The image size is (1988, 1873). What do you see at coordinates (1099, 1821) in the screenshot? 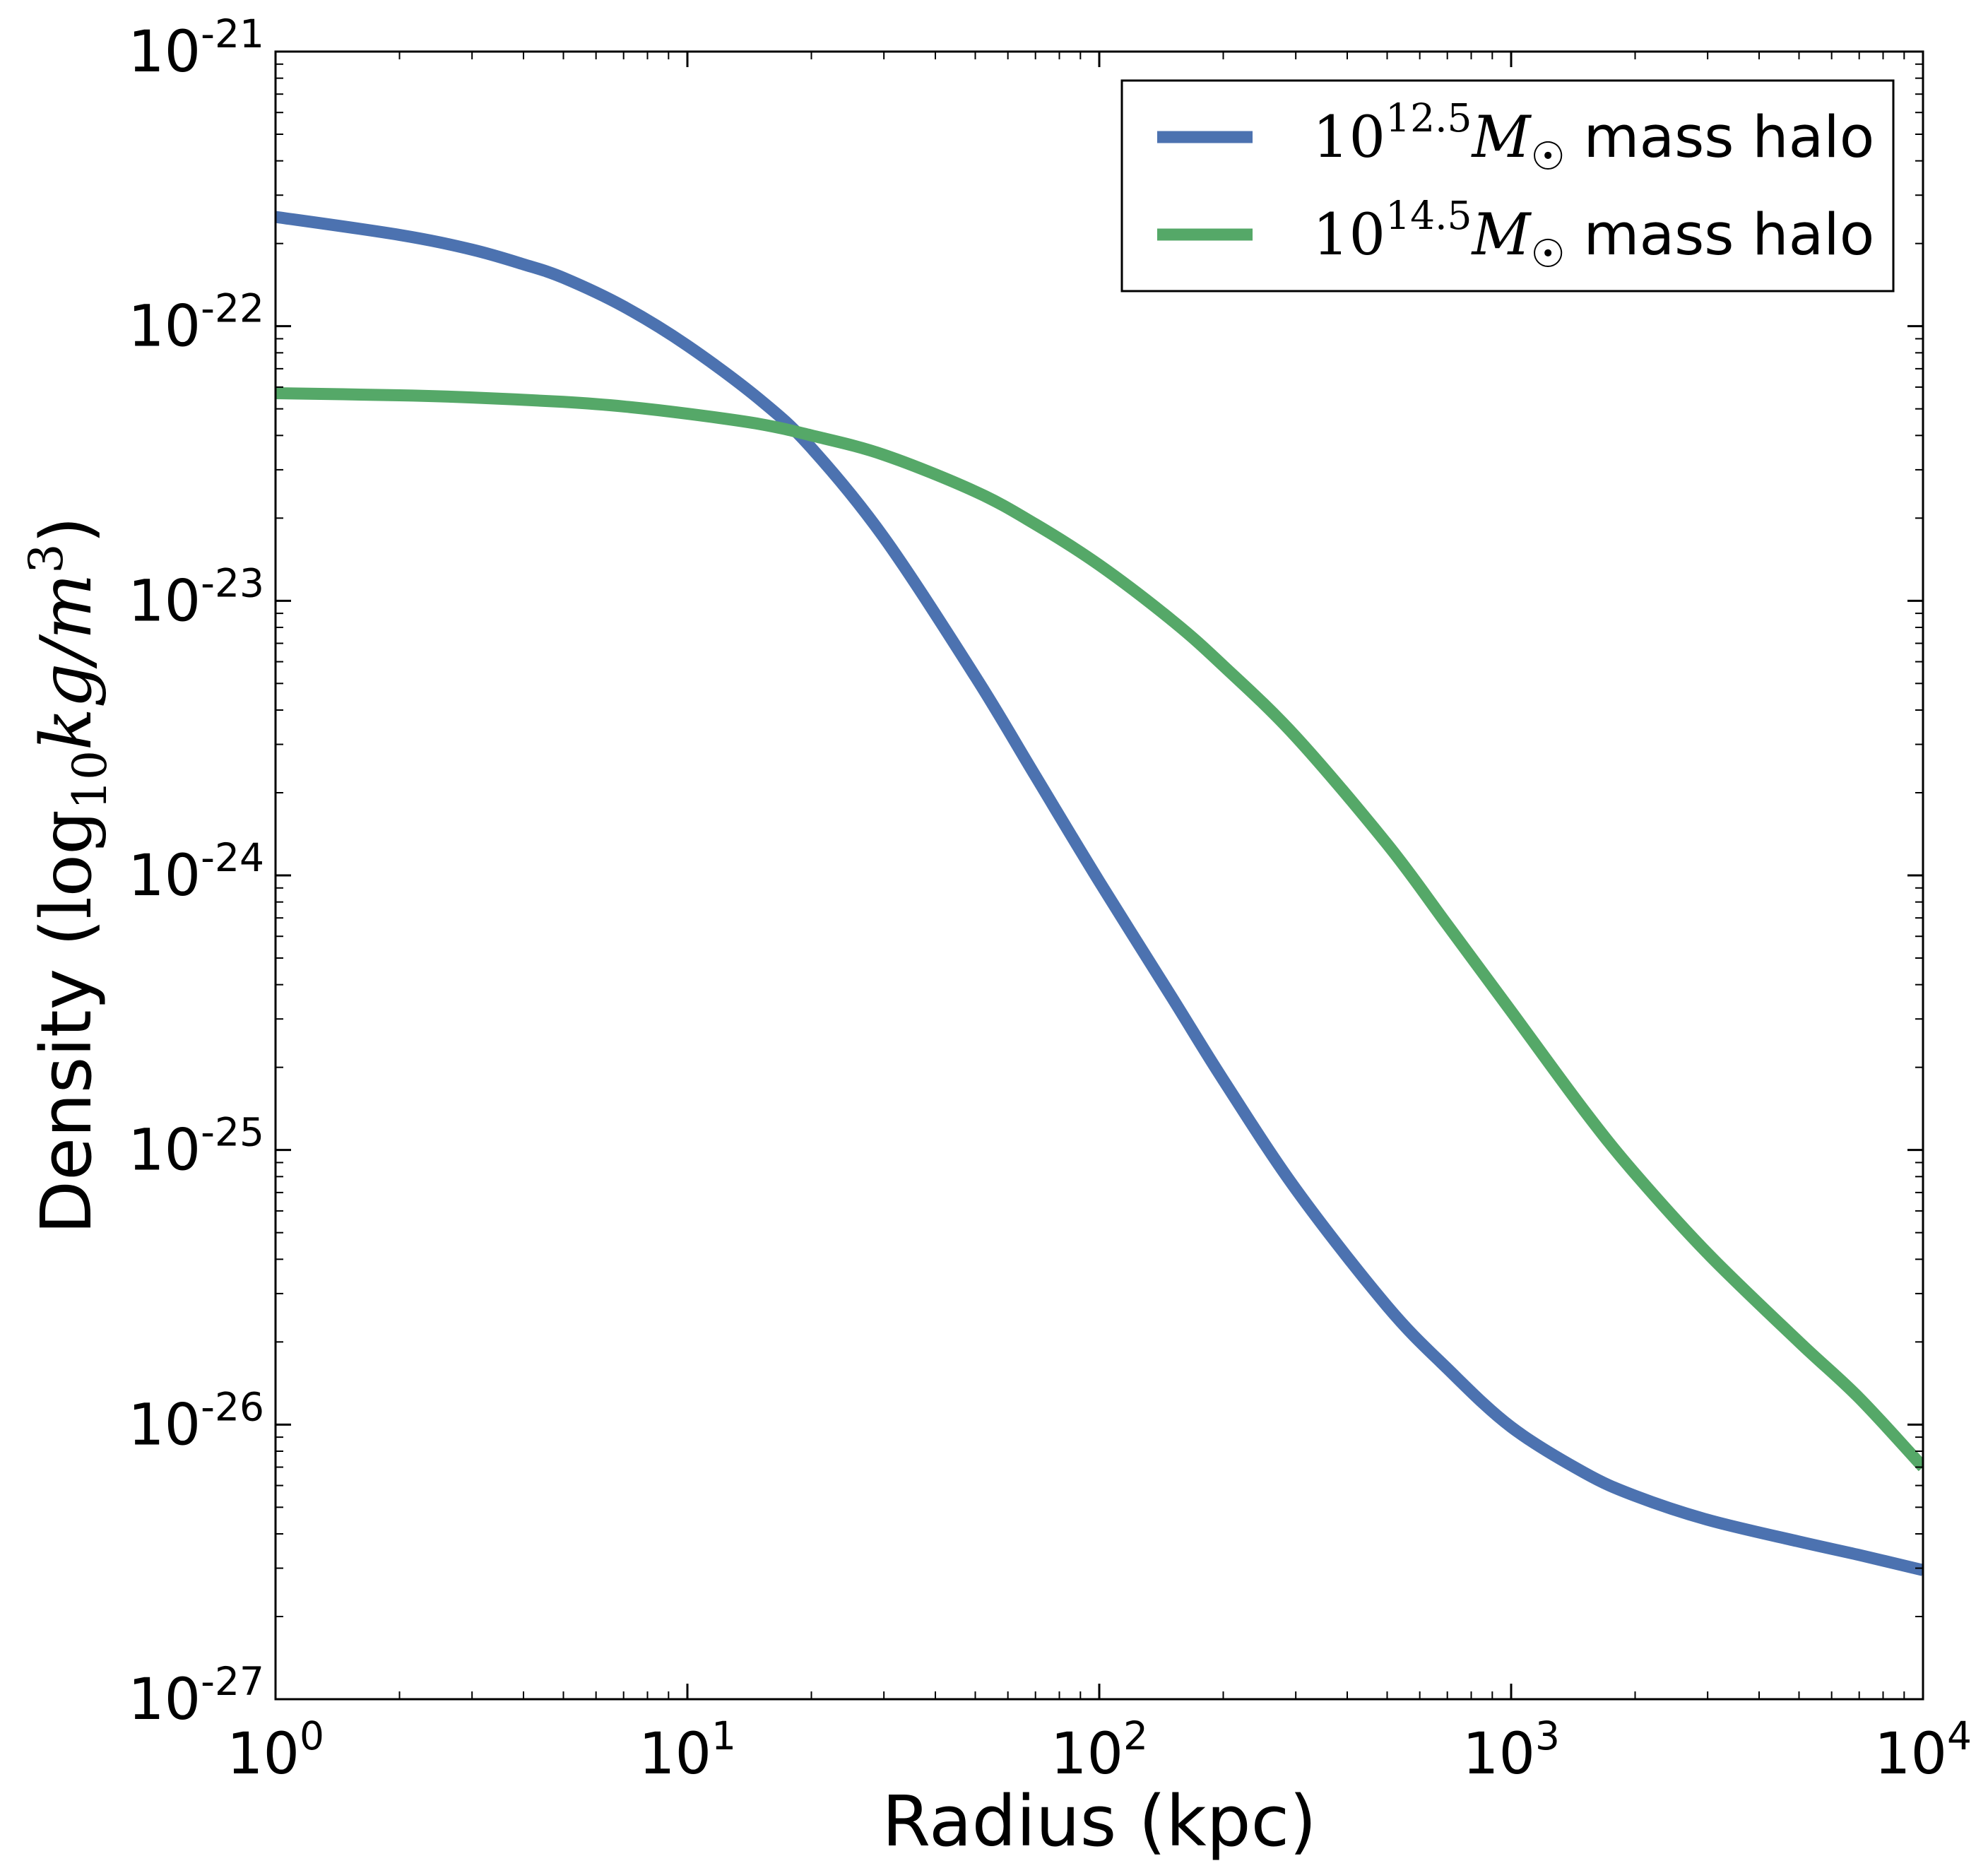
I see `x-axis-label: Radius (kpc)` at bounding box center [1099, 1821].